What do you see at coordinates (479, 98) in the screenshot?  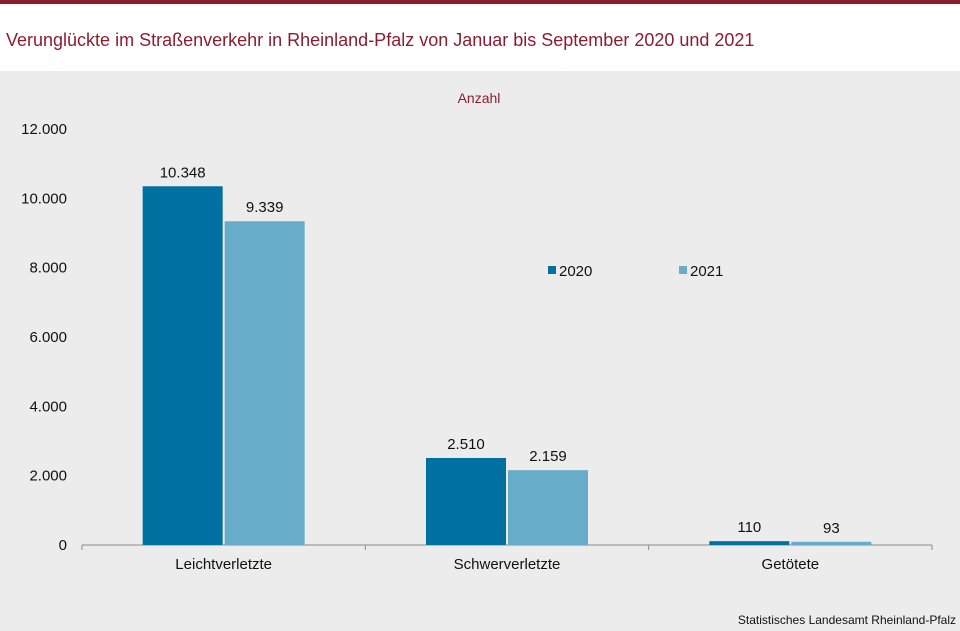 I see `unit-label: Anzahl` at bounding box center [479, 98].